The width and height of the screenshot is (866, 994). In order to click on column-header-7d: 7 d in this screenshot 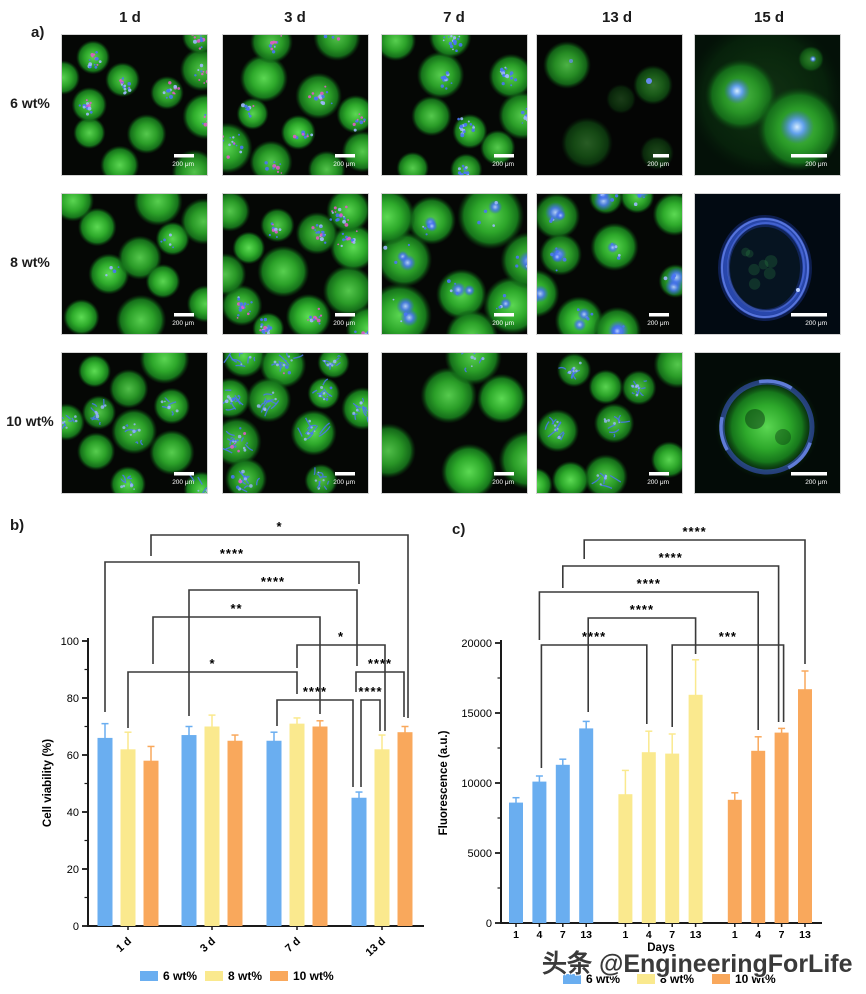, I will do `click(454, 17)`.